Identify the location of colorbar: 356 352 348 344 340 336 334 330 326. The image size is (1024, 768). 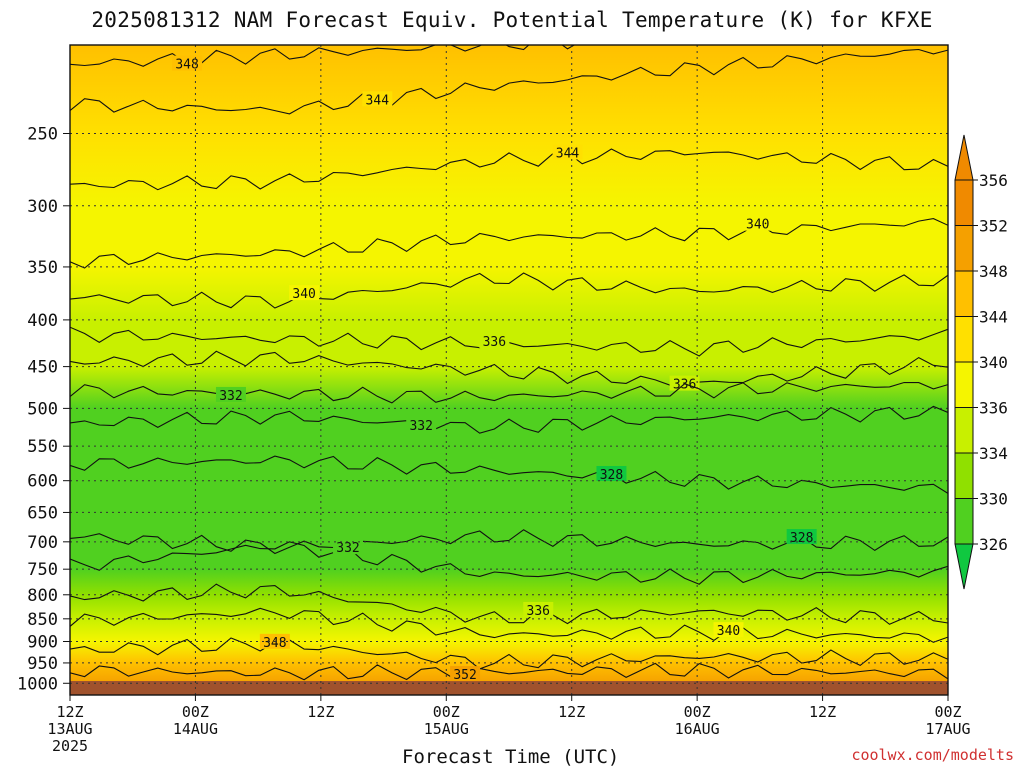
(981, 362).